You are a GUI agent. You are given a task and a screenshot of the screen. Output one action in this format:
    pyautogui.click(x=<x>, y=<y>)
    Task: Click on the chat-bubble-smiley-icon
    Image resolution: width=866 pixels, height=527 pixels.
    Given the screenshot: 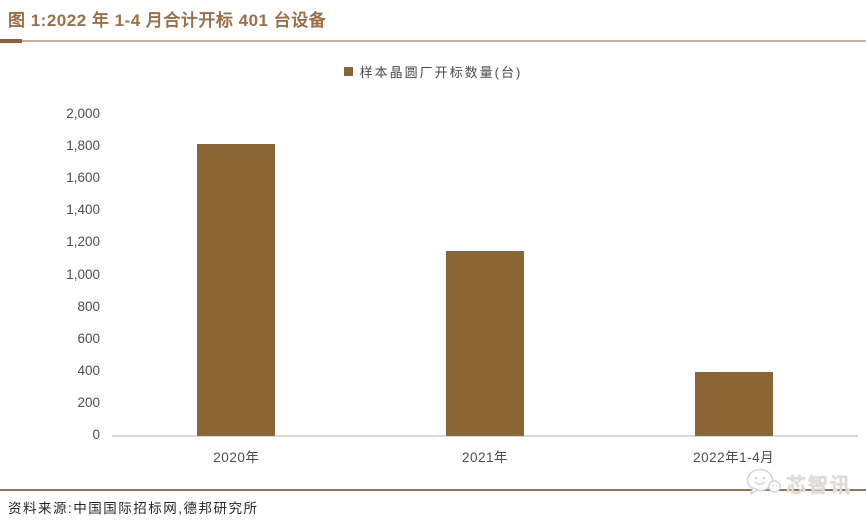 What is the action you would take?
    pyautogui.click(x=763, y=481)
    